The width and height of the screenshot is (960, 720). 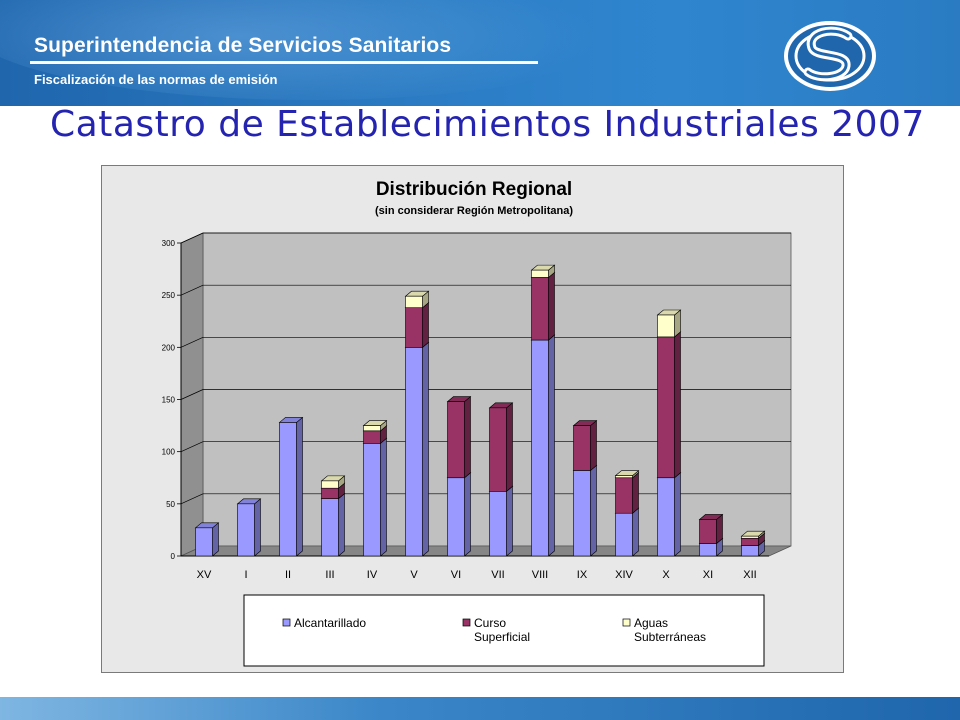 I want to click on y-tick-label: 100, so click(x=169, y=452).